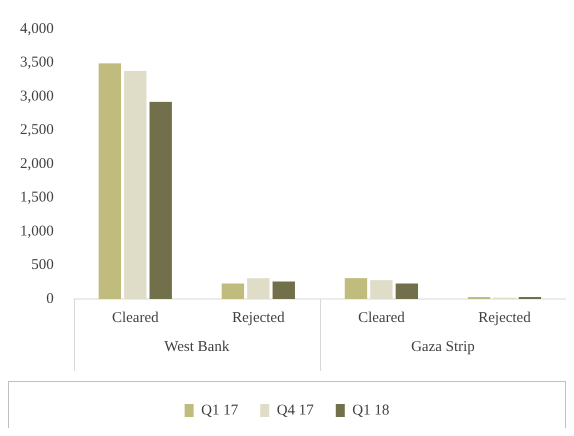 The image size is (574, 436). Describe the element at coordinates (220, 410) in the screenshot. I see `legend-label: Q1 17` at that location.